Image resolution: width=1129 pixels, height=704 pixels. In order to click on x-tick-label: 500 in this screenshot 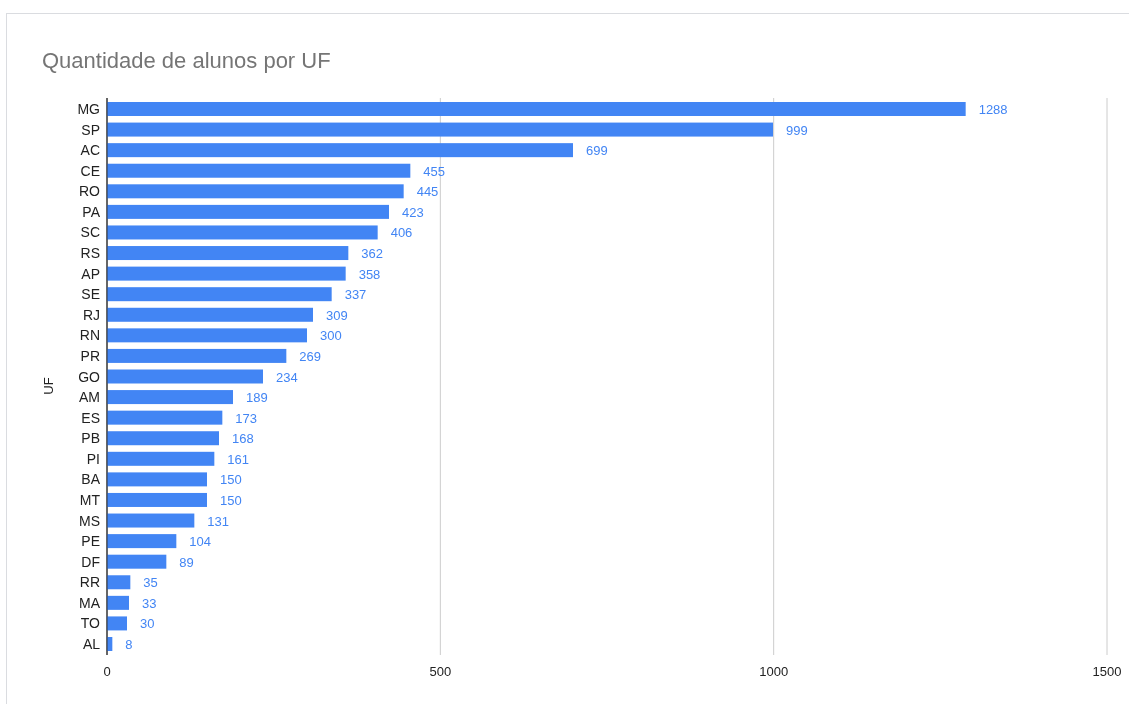, I will do `click(440, 671)`.